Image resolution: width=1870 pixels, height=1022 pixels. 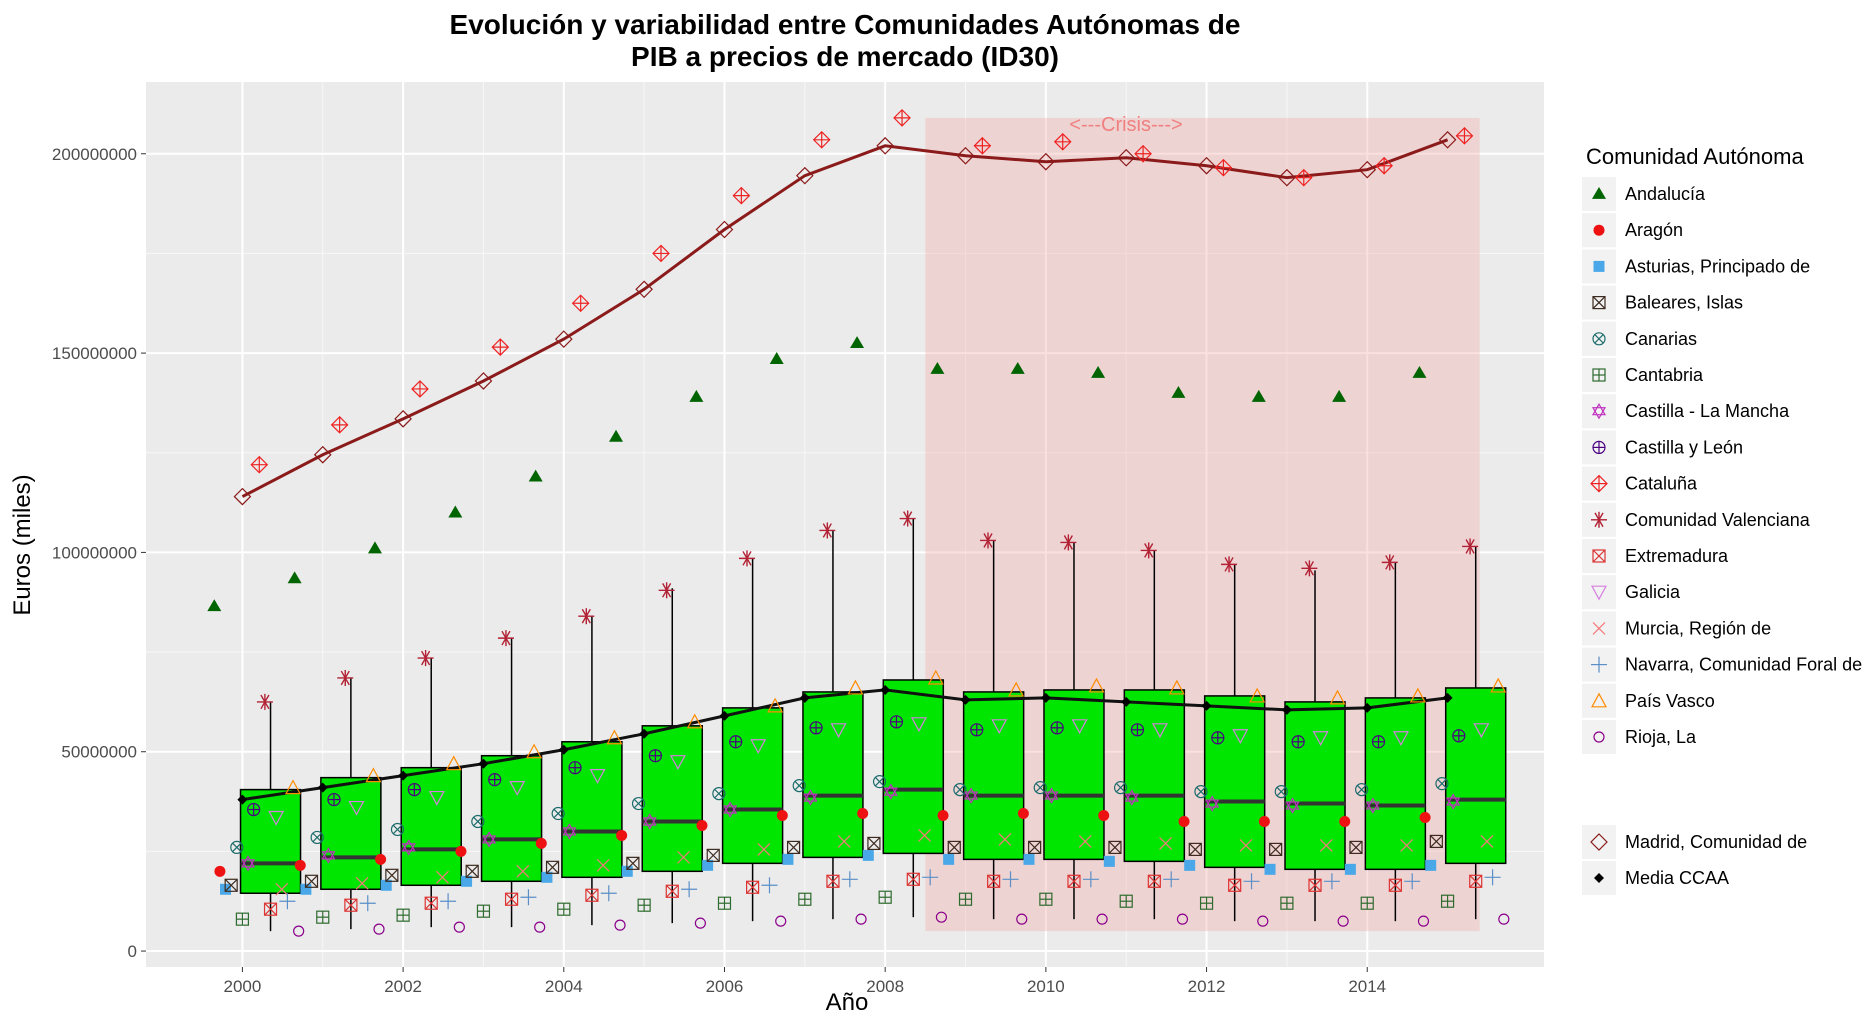 I want to click on legend-label: Andalucía, so click(x=1665, y=194).